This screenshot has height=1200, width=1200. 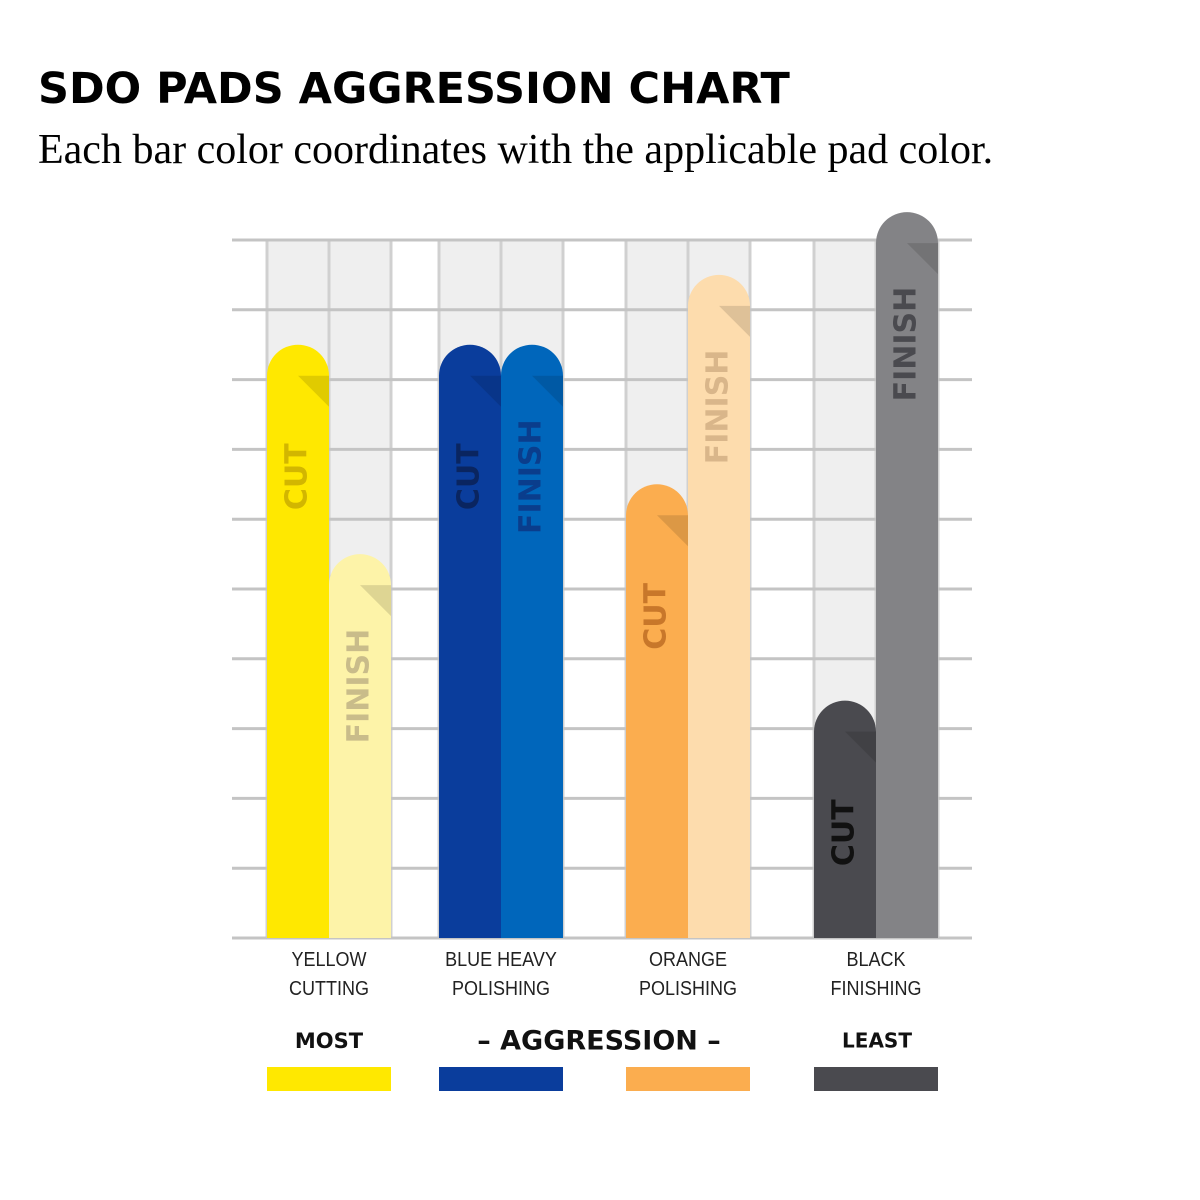 I want to click on scale-title: – AGGRESSION –, so click(x=599, y=1041).